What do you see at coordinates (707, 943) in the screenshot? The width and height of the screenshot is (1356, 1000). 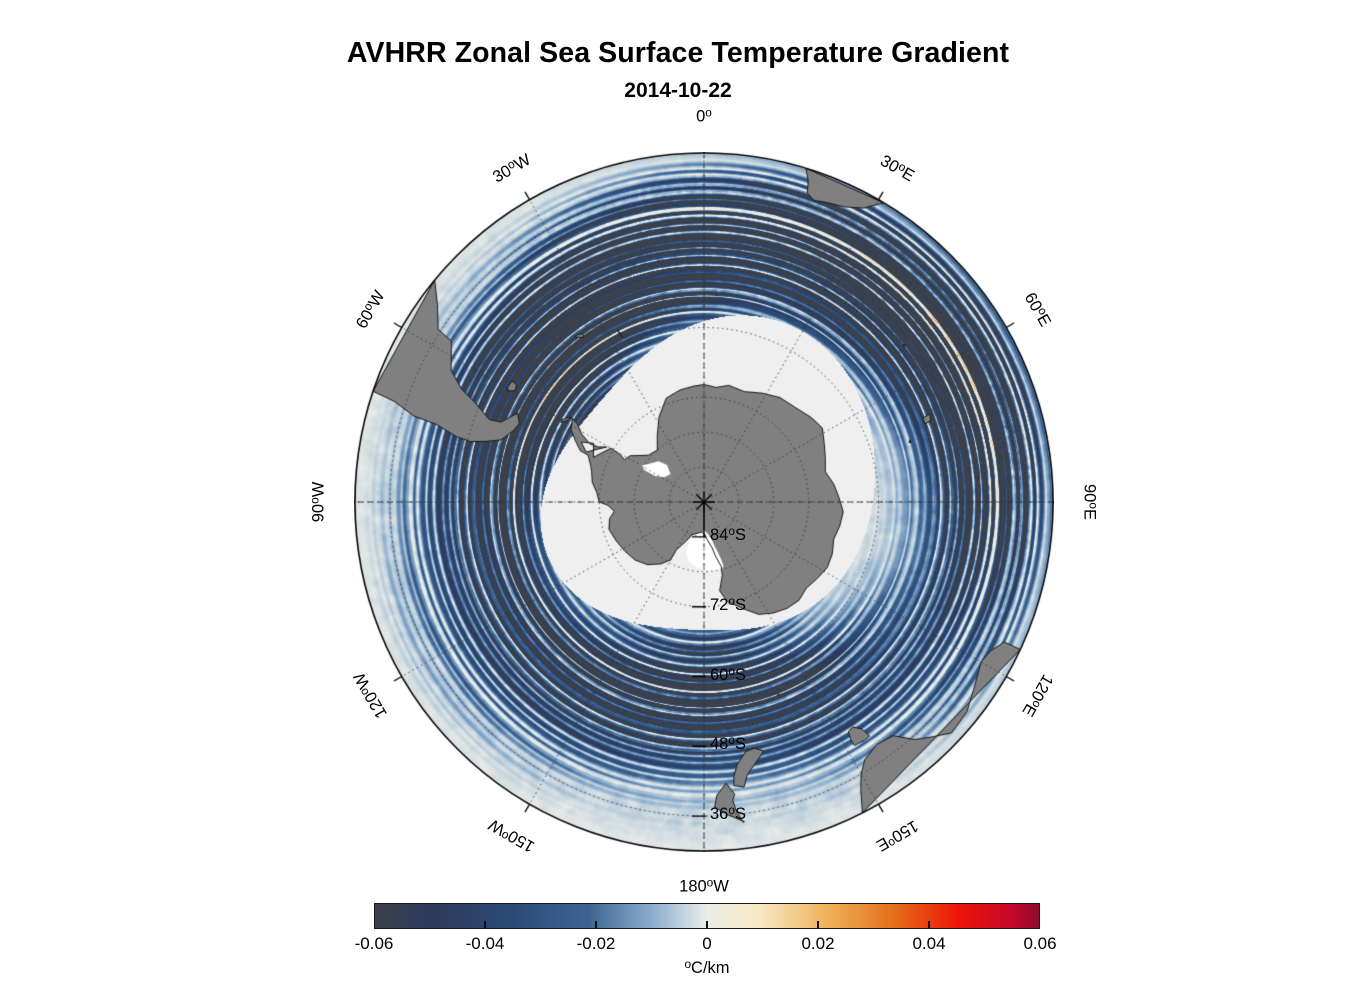 I see `colorbar-tick-label: 0` at bounding box center [707, 943].